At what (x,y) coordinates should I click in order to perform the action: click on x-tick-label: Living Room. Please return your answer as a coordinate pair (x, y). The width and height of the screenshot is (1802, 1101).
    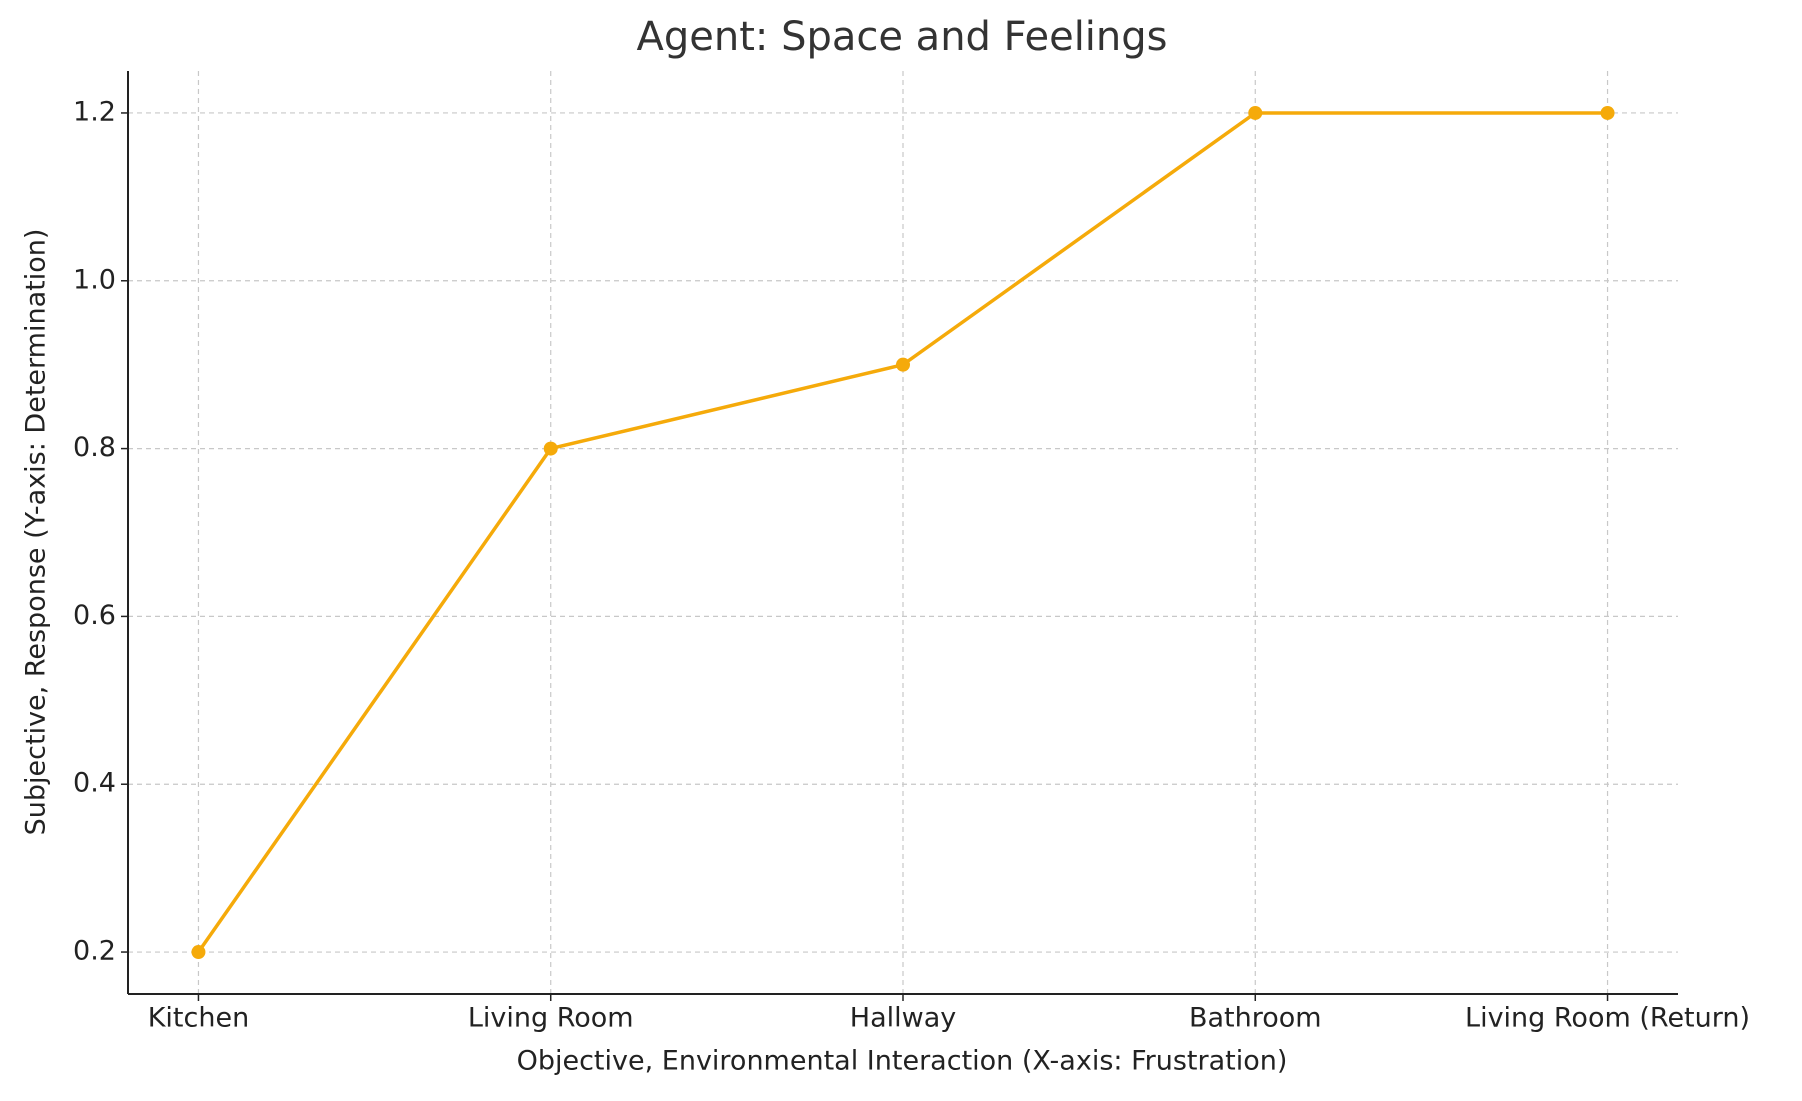
    Looking at the image, I should click on (551, 1018).